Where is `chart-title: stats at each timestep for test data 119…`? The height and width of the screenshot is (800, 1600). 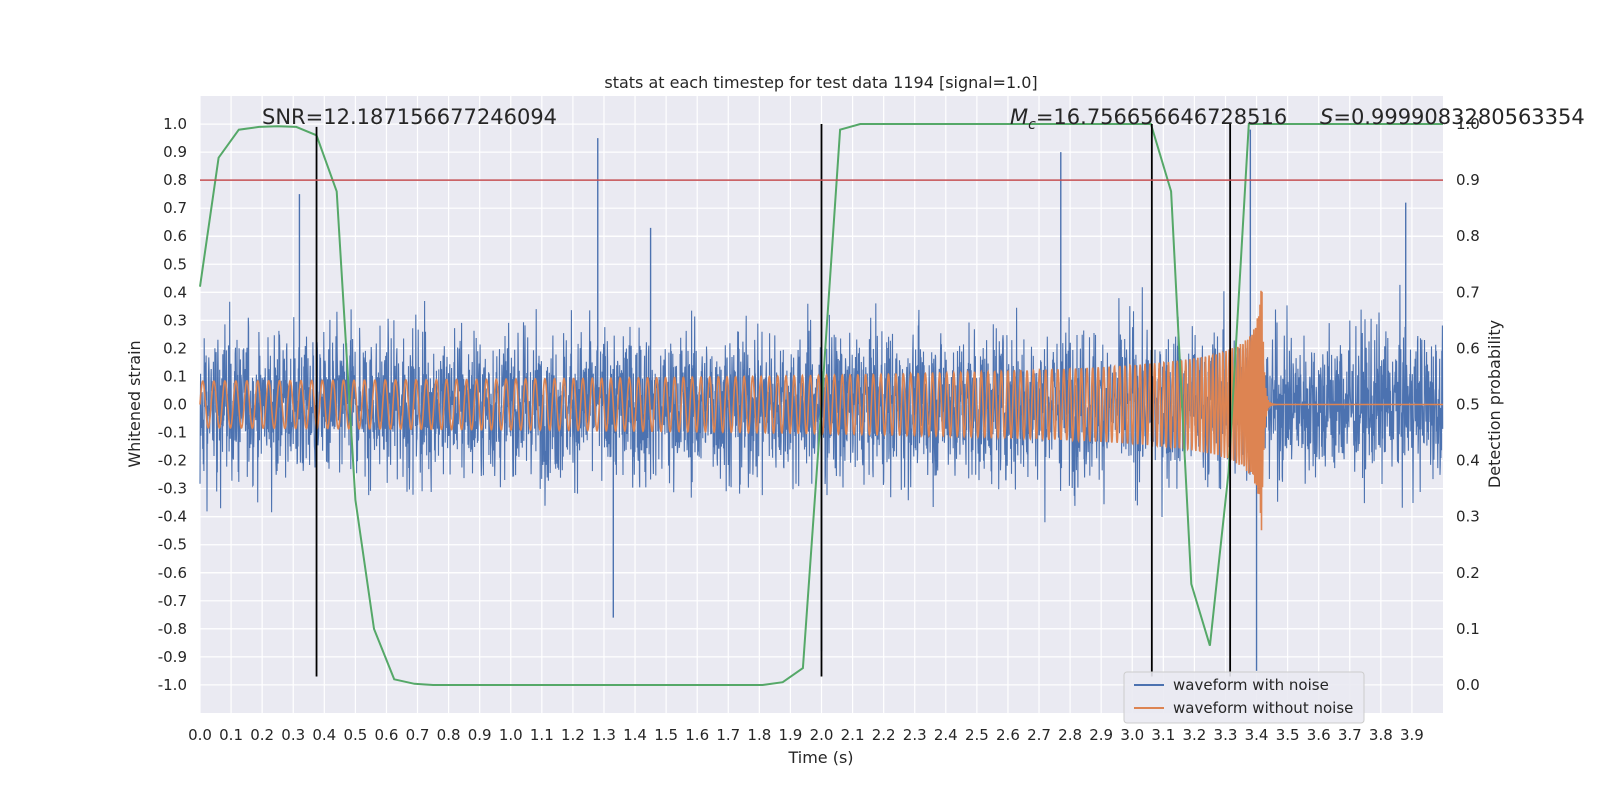
chart-title: stats at each timestep for test data 119… is located at coordinates (820, 82).